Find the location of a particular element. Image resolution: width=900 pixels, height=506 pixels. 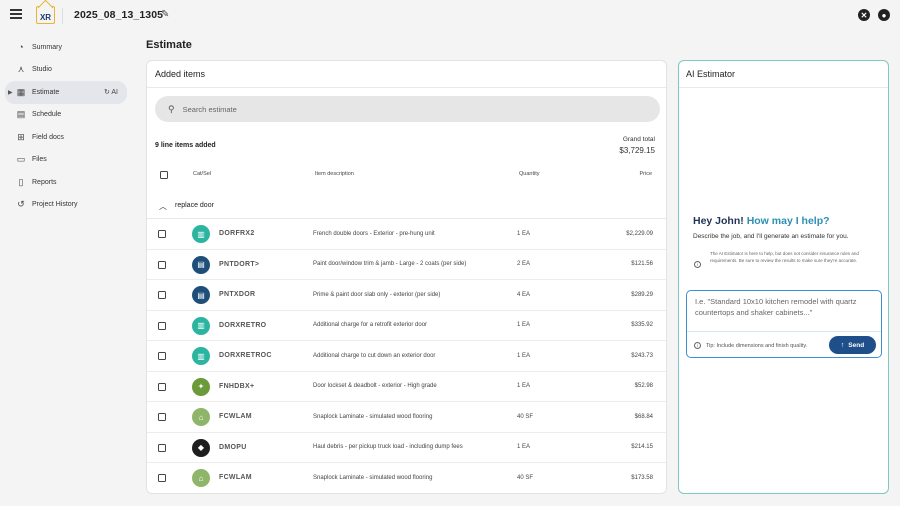

sidebar-item-schedule: ▤ Schedule is located at coordinates (67, 115).